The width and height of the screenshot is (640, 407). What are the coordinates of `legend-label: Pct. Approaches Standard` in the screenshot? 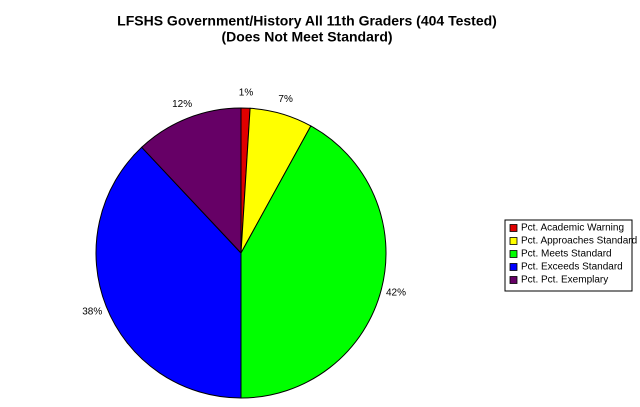 It's located at (579, 241).